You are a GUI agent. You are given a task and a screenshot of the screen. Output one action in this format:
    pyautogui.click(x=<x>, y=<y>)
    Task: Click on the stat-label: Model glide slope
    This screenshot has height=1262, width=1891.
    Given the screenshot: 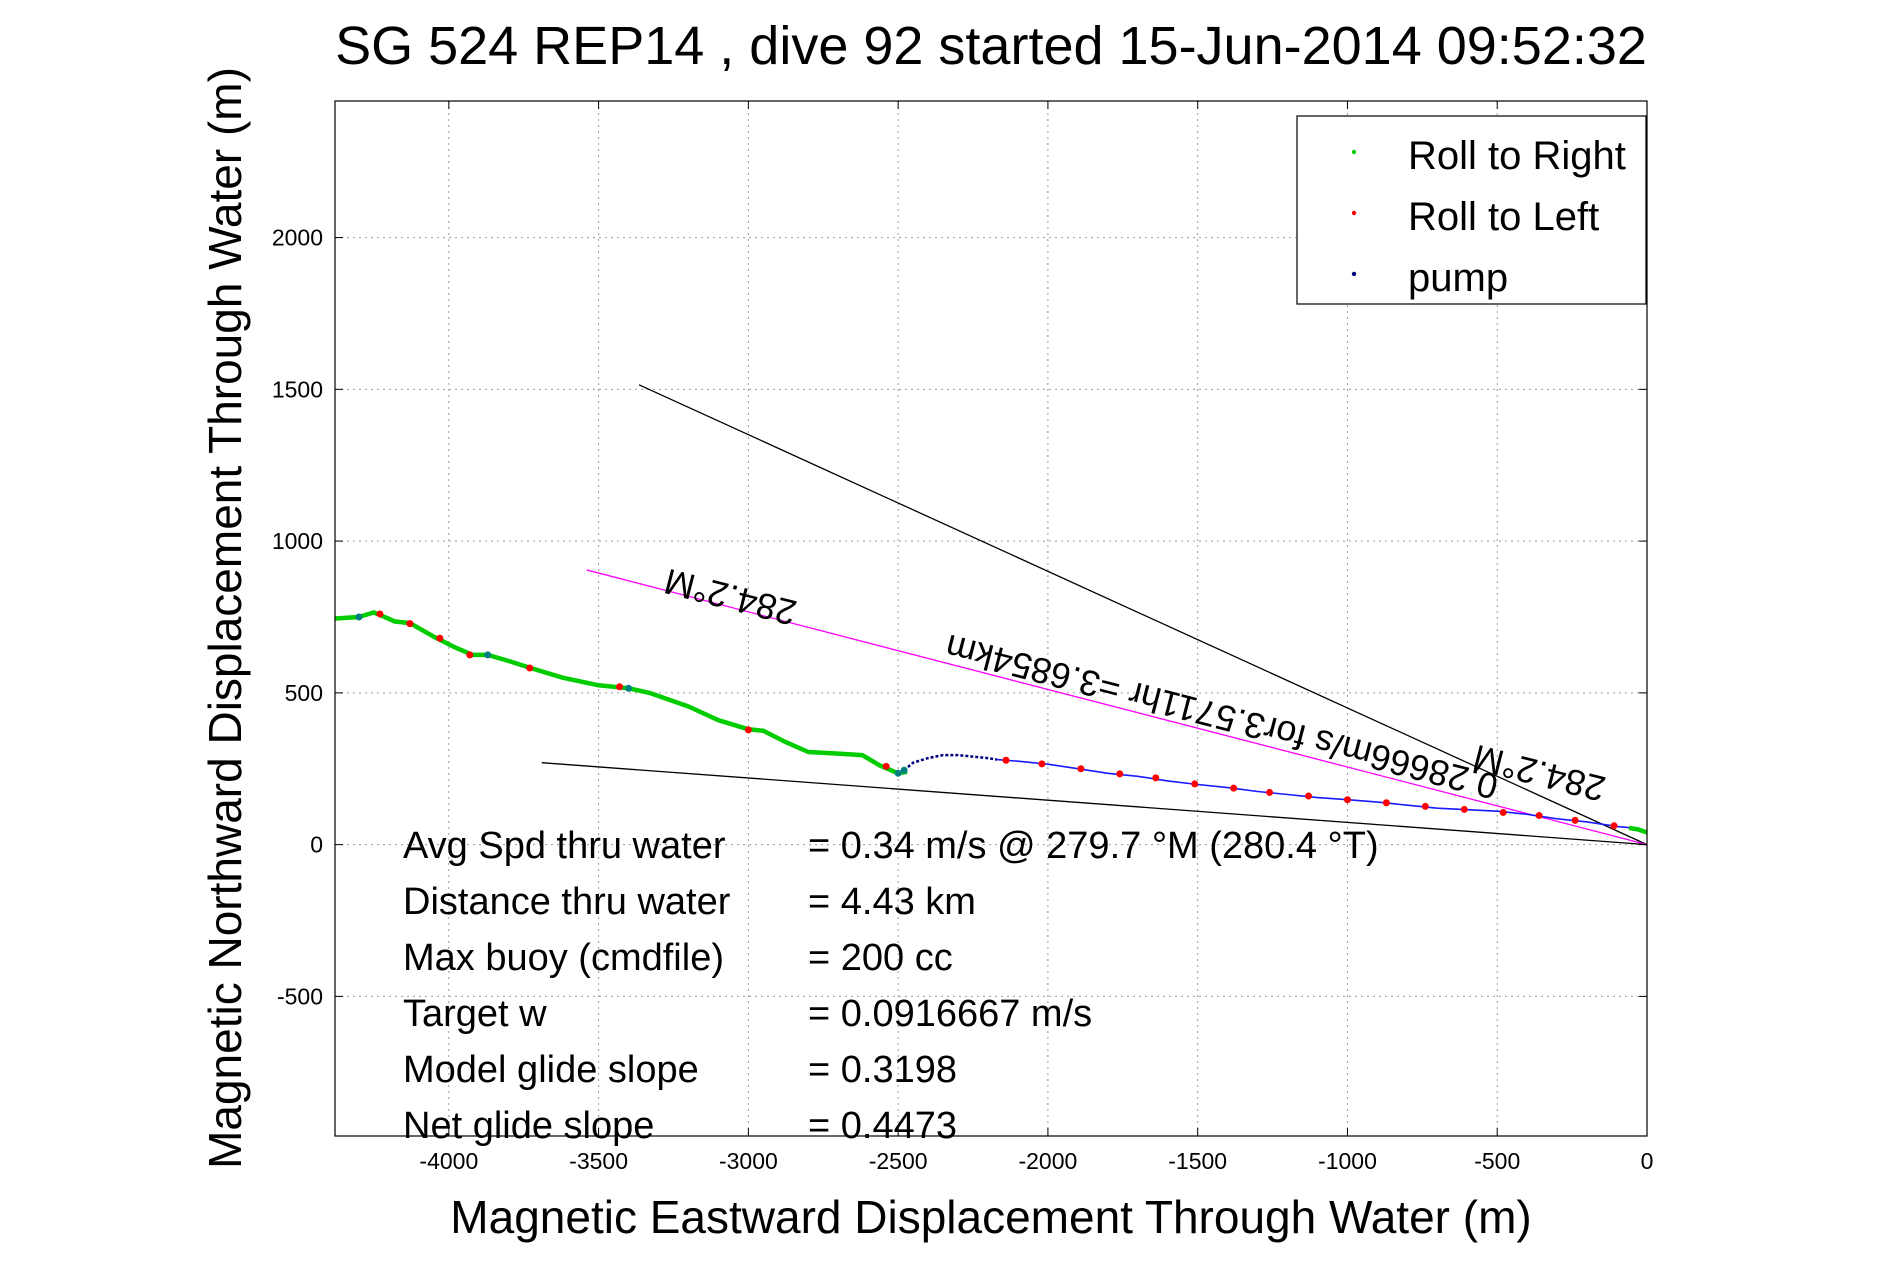 What is the action you would take?
    pyautogui.click(x=551, y=1070)
    